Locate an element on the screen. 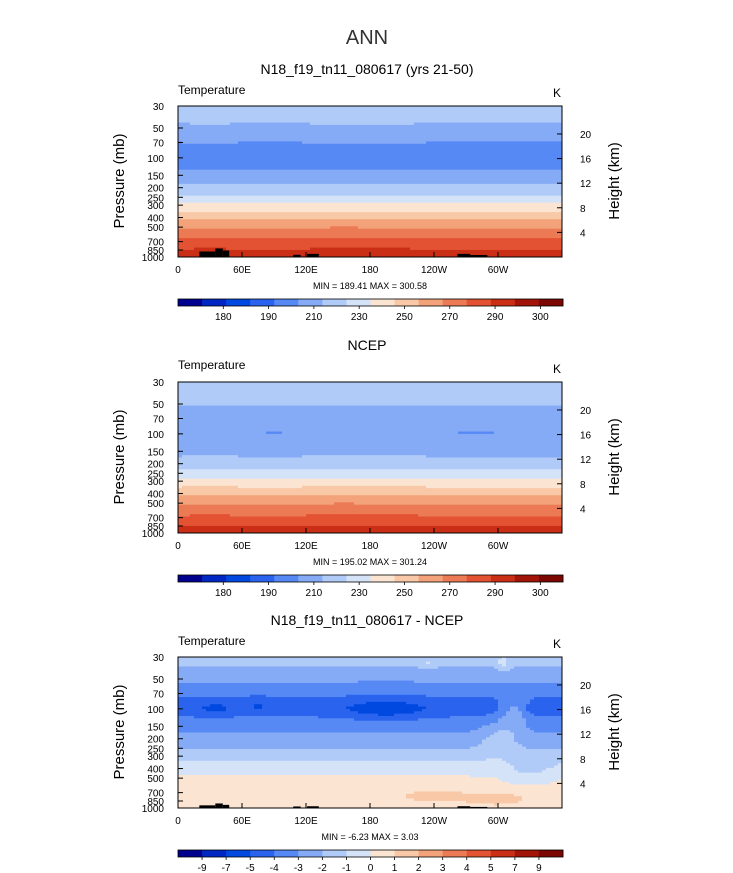 Image resolution: width=733 pixels, height=873 pixels. y2-tick-label: 16 is located at coordinates (586, 436).